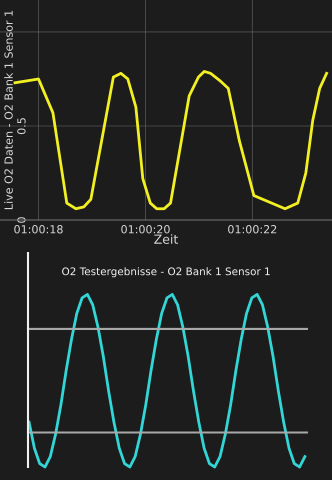  What do you see at coordinates (166, 272) in the screenshot?
I see `chart-title: O2 Testergebnisse - O2 Bank 1 Sensor 1` at bounding box center [166, 272].